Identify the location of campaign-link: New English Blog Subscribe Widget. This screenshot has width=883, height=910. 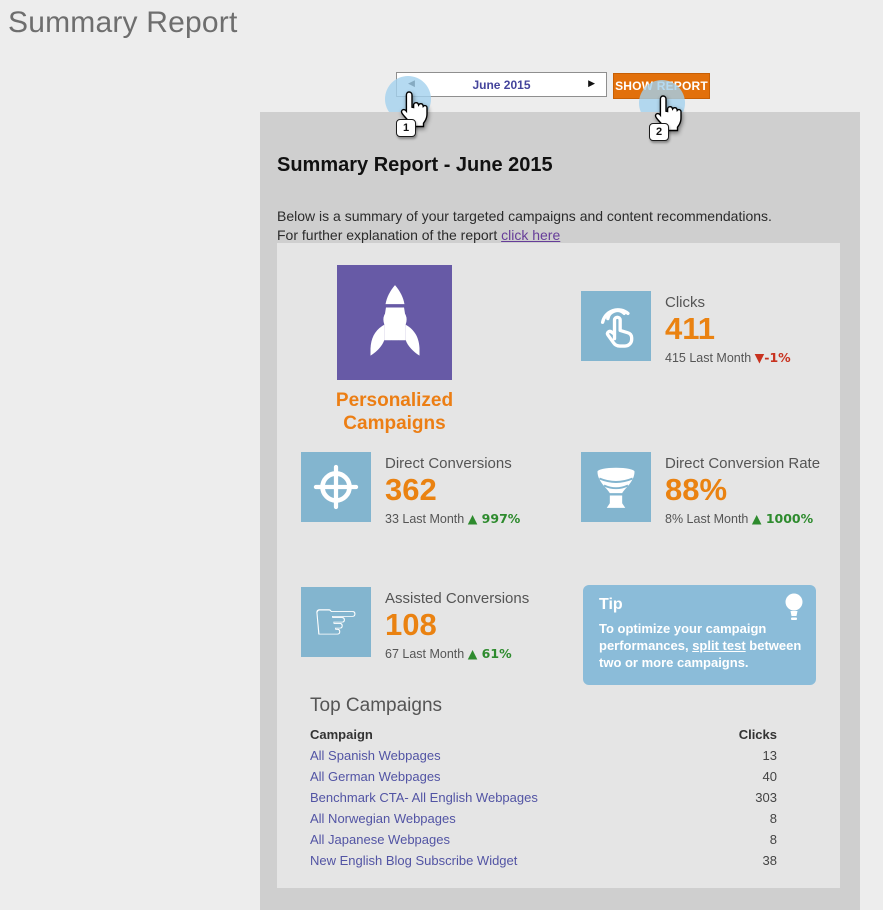
(414, 860).